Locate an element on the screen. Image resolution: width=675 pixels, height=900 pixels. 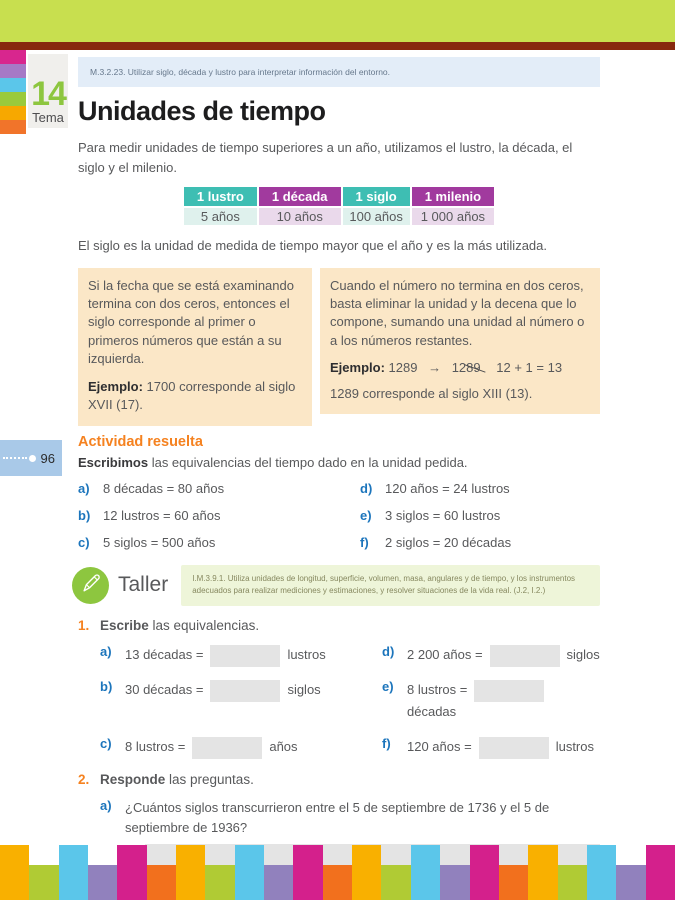
exercise1-item-b: b) 30 décadas = siglos is located at coordinates (241, 701).